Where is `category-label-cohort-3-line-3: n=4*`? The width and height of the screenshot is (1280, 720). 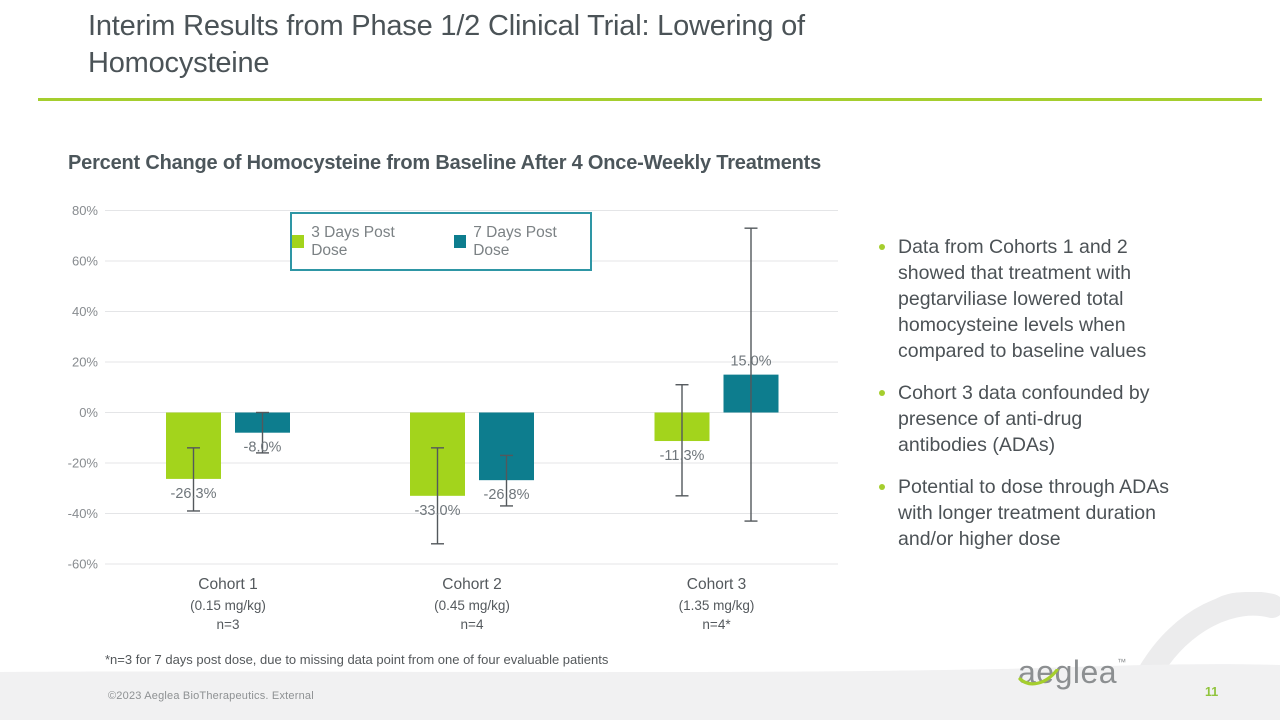 category-label-cohort-3-line-3: n=4* is located at coordinates (716, 624).